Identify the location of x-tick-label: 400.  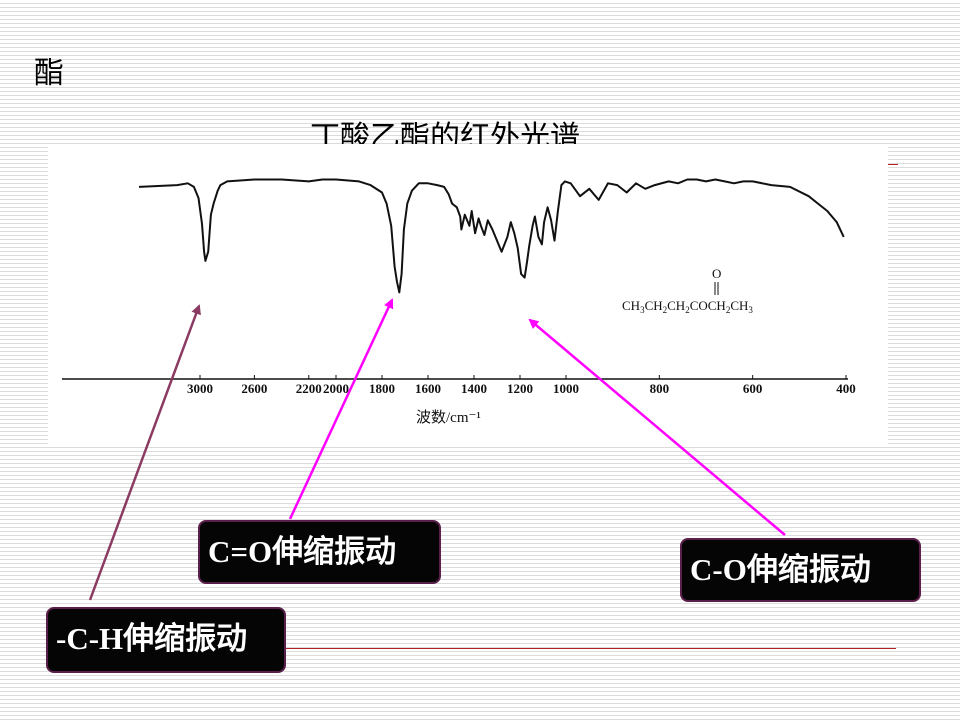
(846, 388).